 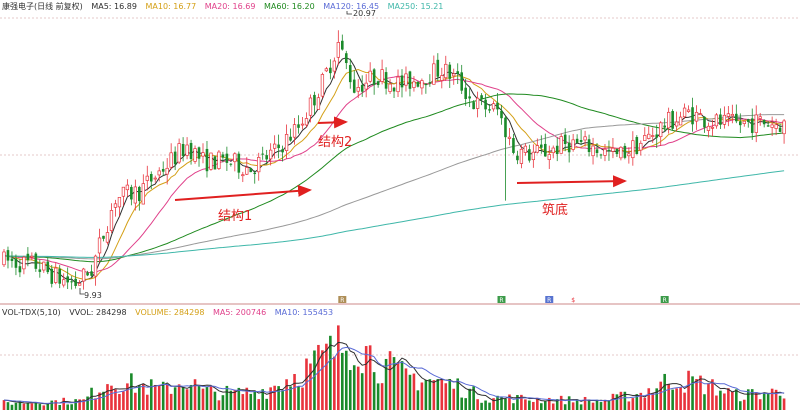 I want to click on vol-ma10-label: MA10: 155453, so click(x=304, y=312).